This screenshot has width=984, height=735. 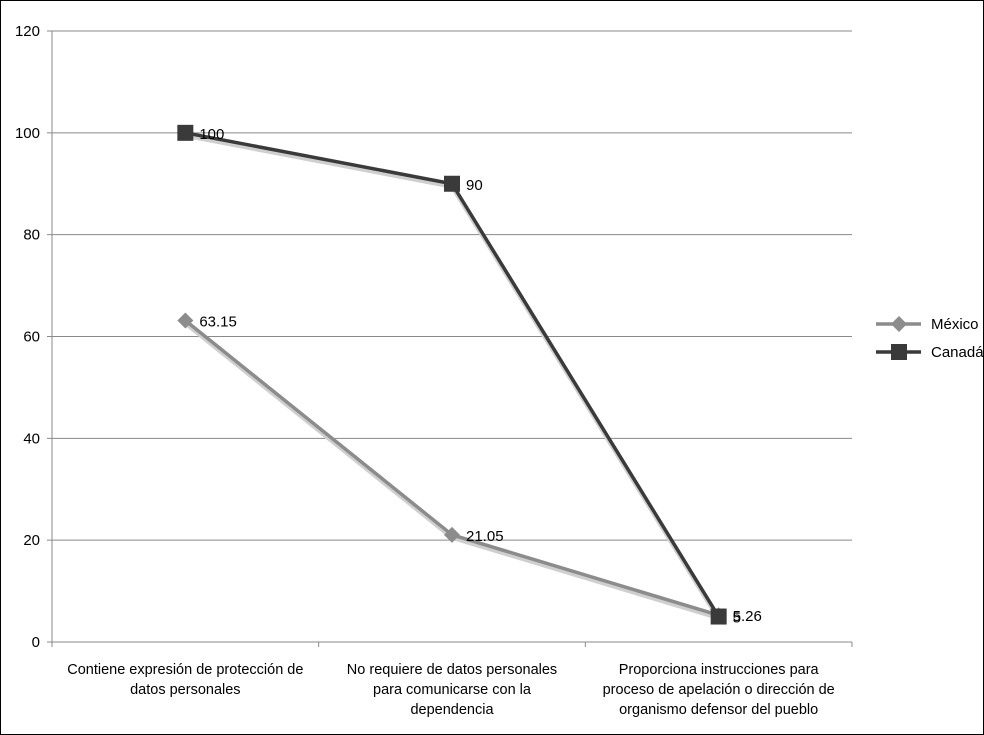 What do you see at coordinates (718, 710) in the screenshot?
I see `category-label-line: organismo defensor del pueblo` at bounding box center [718, 710].